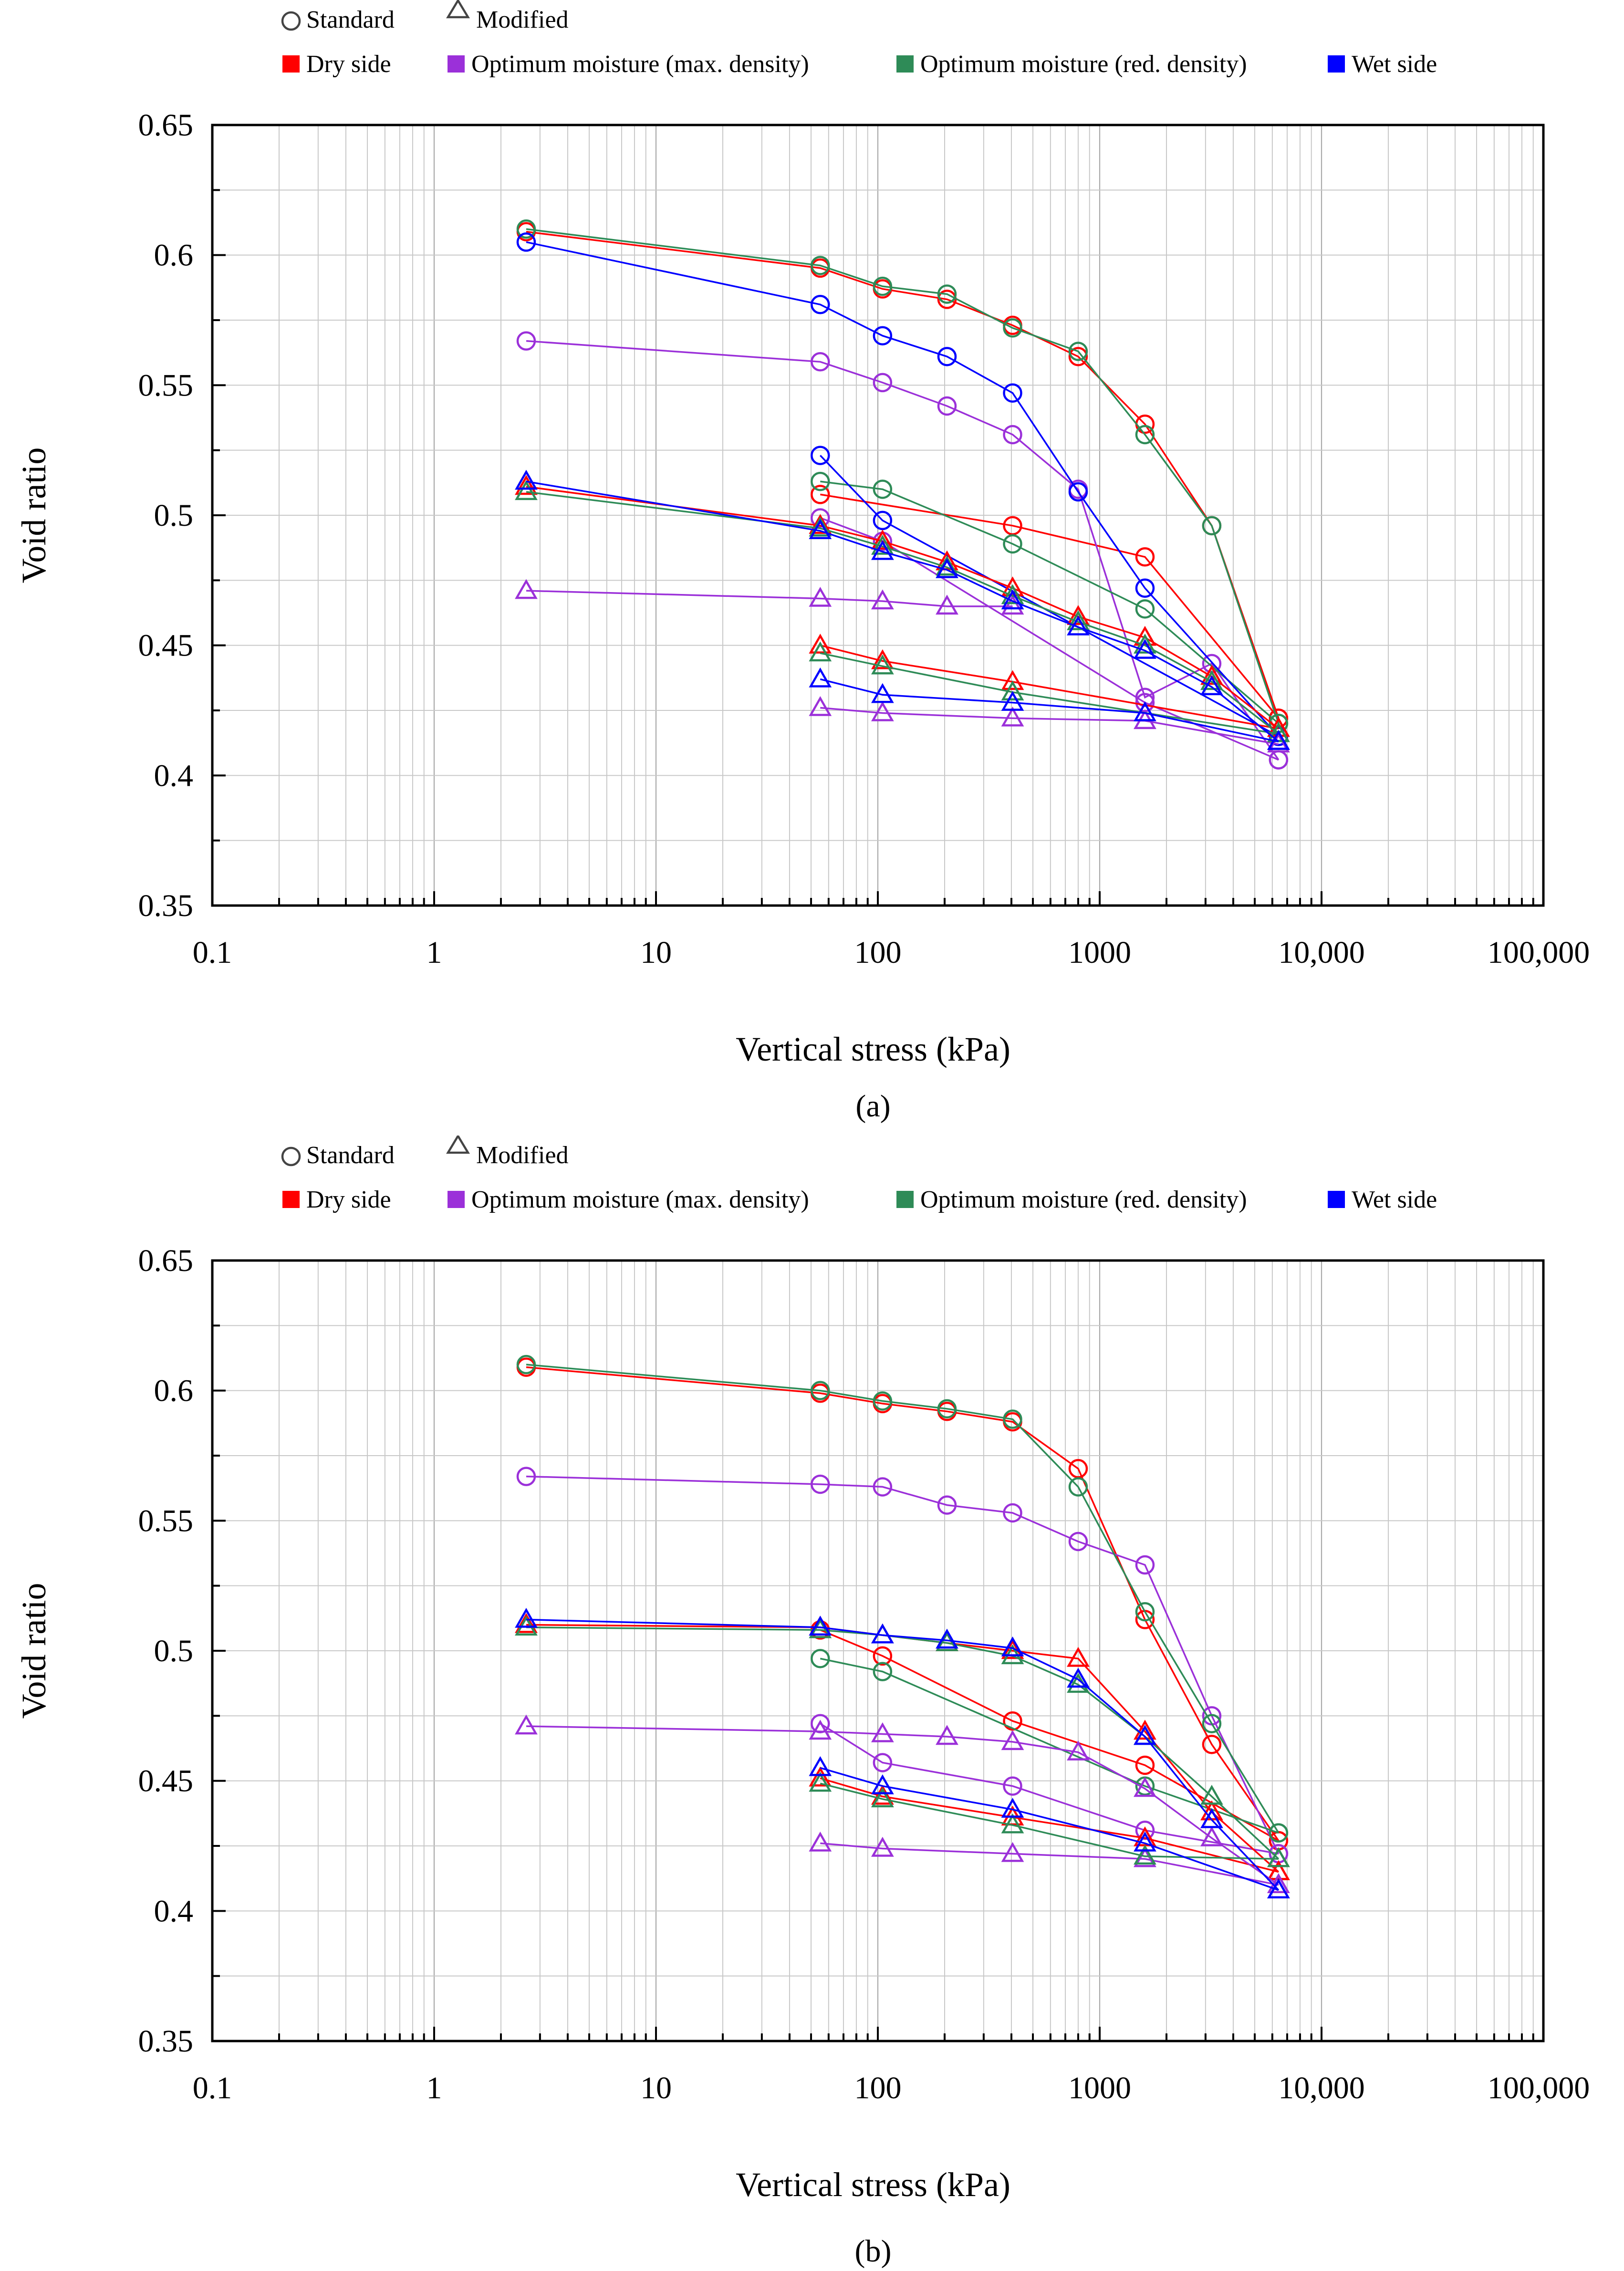  I want to click on legend-color-swatch, so click(291, 64).